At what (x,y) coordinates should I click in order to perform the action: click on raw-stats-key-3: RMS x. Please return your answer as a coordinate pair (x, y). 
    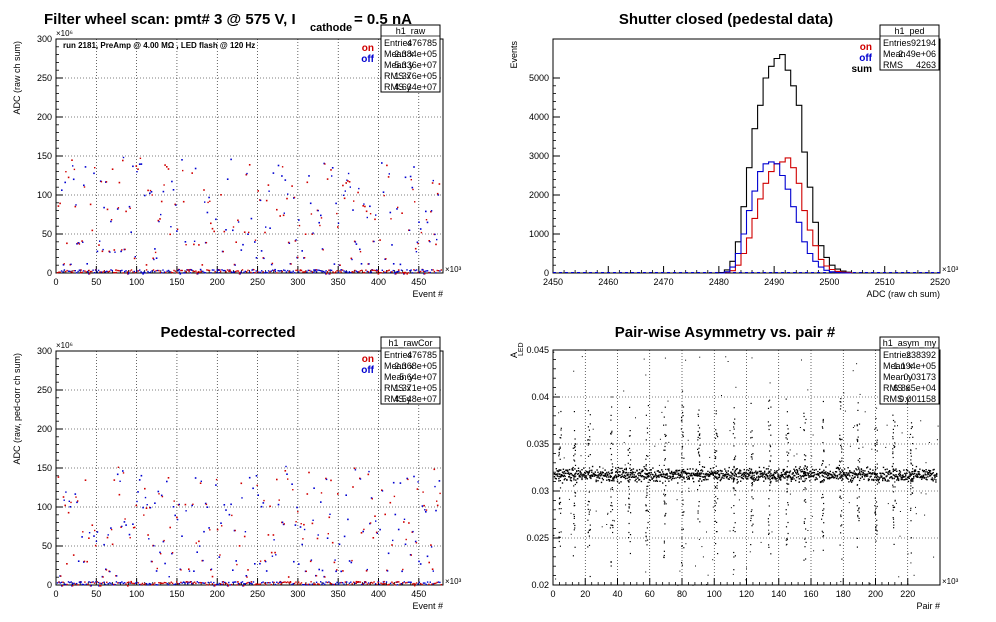
    Looking at the image, I should click on (398, 76).